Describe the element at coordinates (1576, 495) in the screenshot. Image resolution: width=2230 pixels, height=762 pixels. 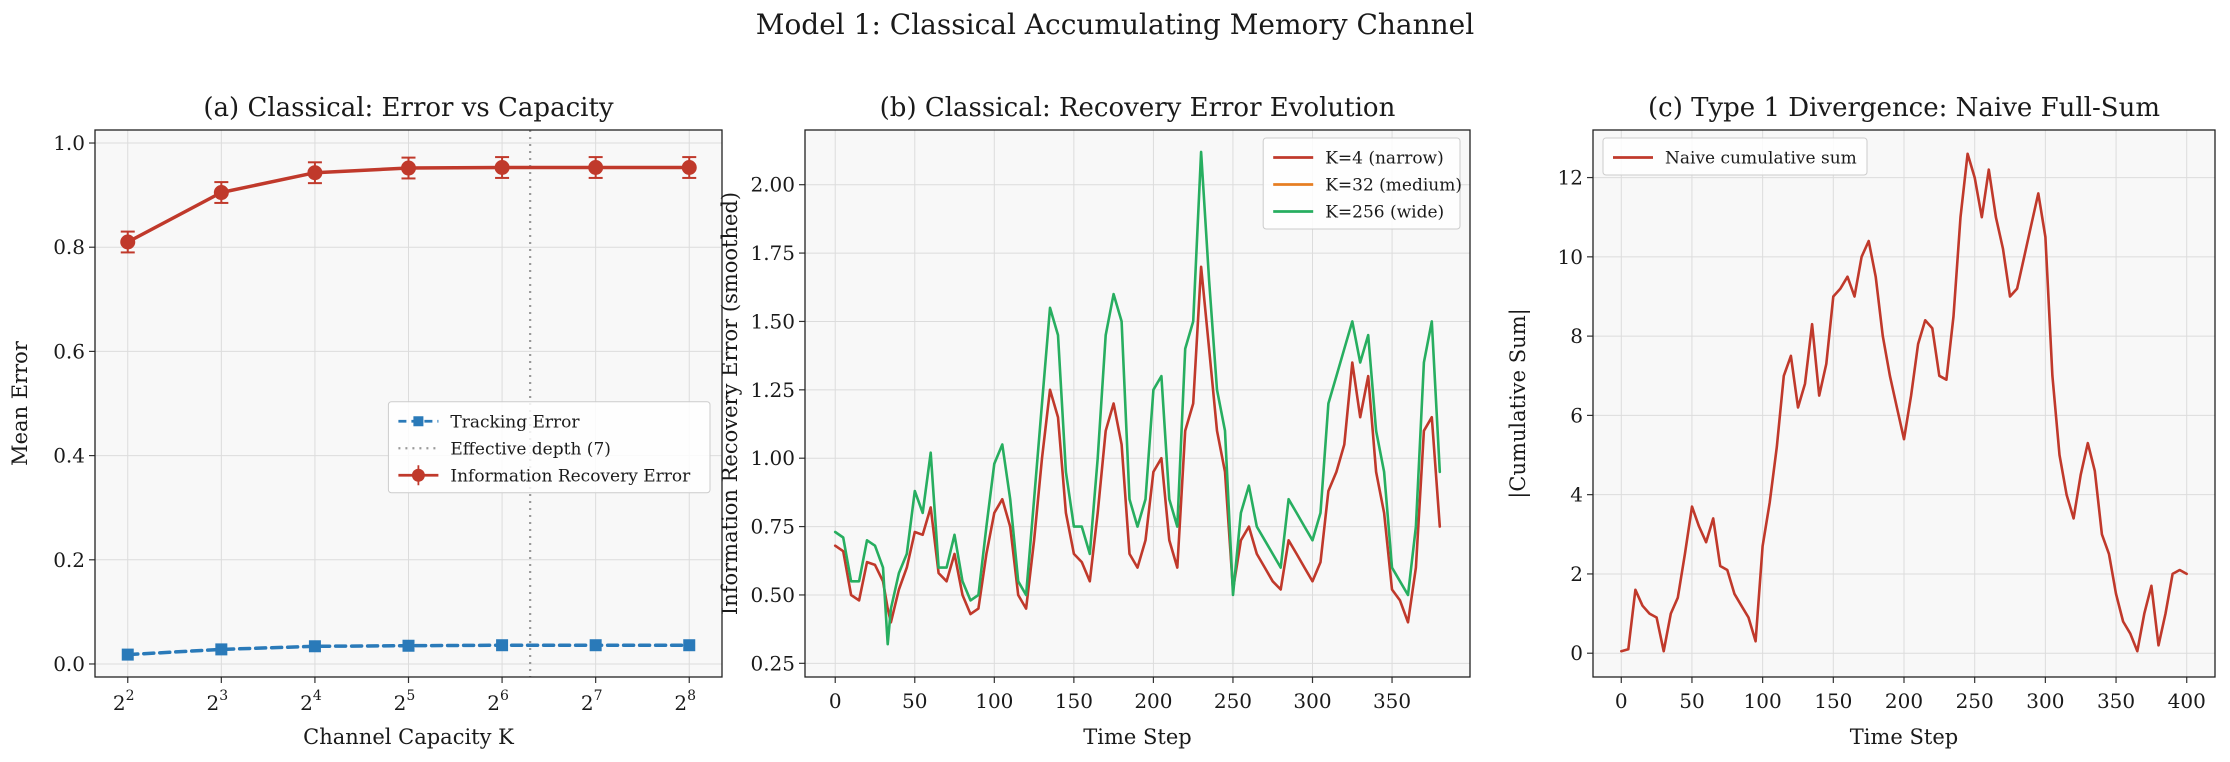
I see `y-tick-label: 4` at that location.